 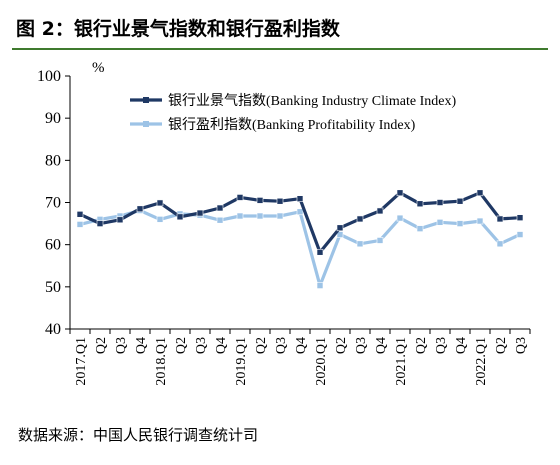 What do you see at coordinates (321, 361) in the screenshot?
I see `x-tick-label: 2020.Q1` at bounding box center [321, 361].